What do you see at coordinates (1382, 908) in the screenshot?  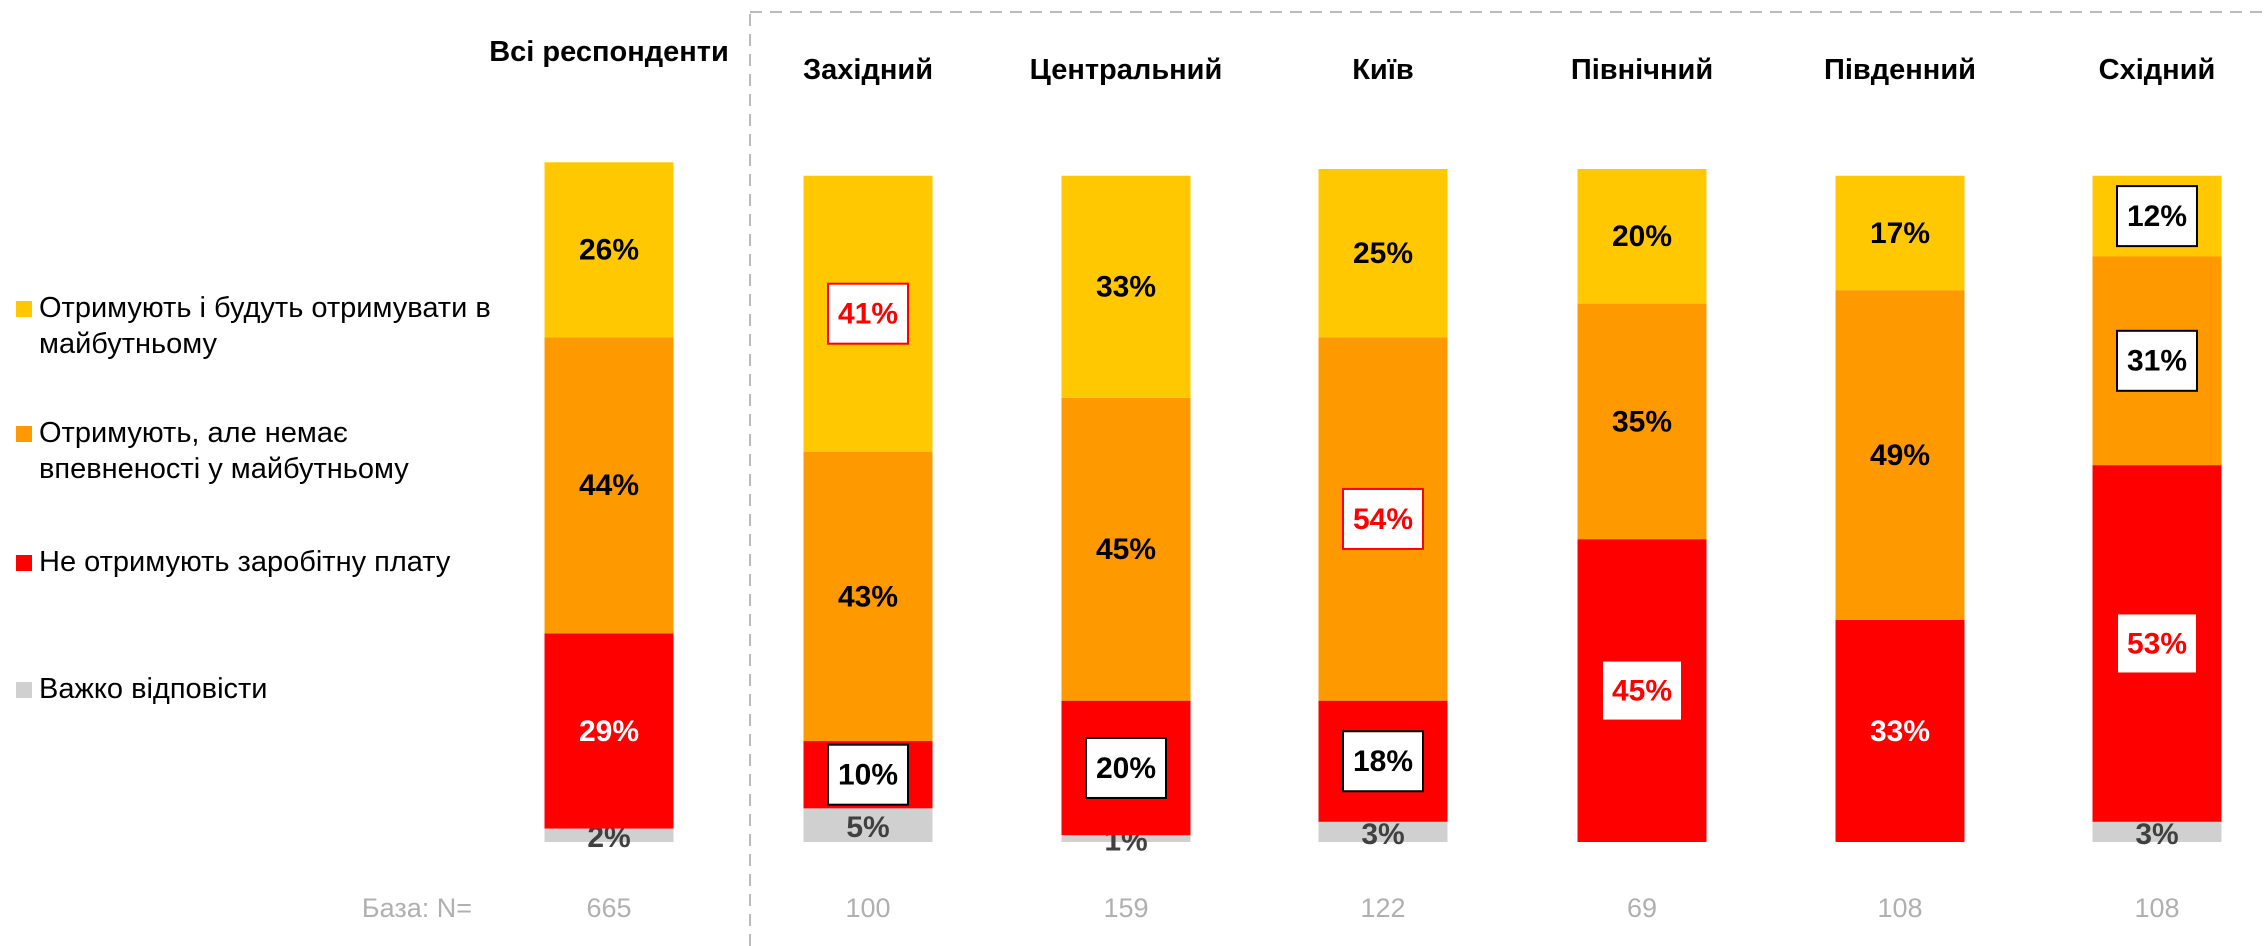 I see `base-n: 122` at bounding box center [1382, 908].